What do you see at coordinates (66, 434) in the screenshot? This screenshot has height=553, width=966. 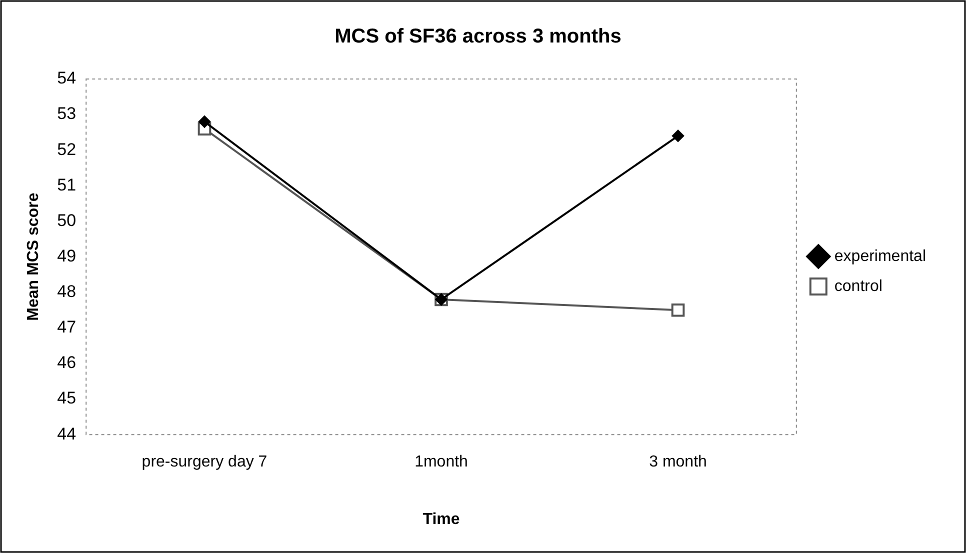 I see `y-tick-label: 44` at bounding box center [66, 434].